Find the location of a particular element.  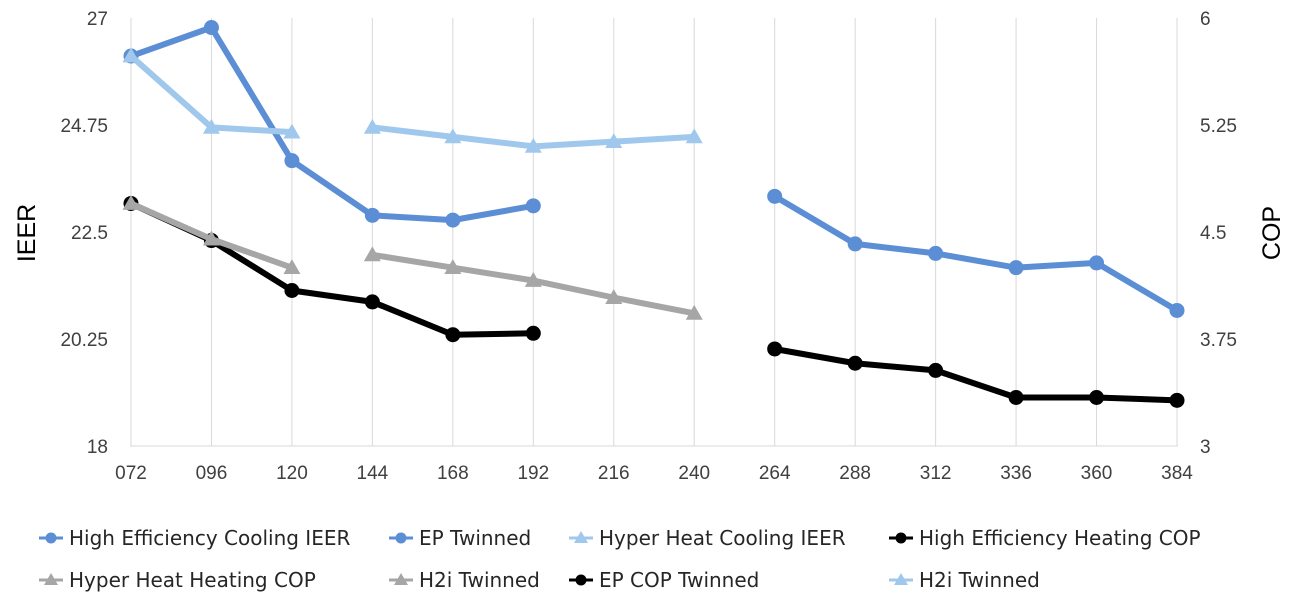

x-tick-label: 096 is located at coordinates (212, 473).